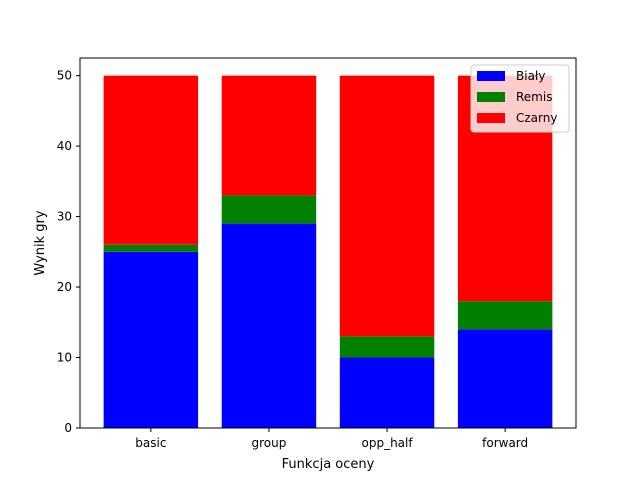  What do you see at coordinates (150, 443) in the screenshot?
I see `x-tick-label: basic` at bounding box center [150, 443].